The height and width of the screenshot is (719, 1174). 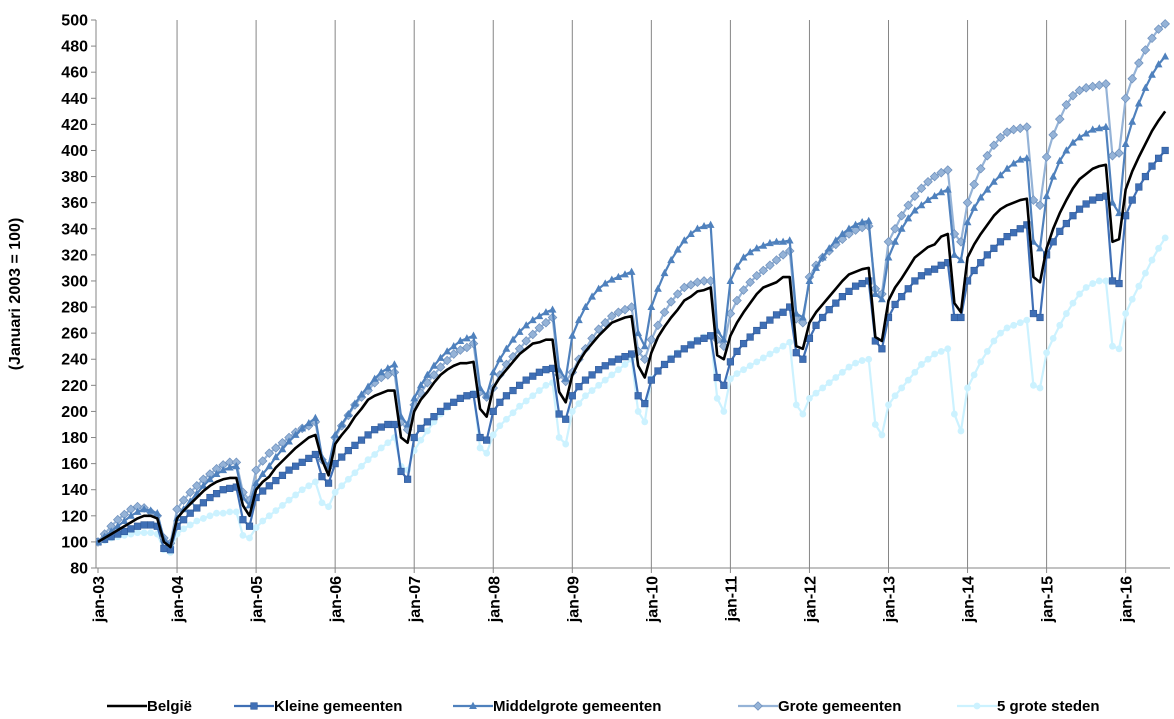 I want to click on x-tick-label: jan-07, so click(x=415, y=599).